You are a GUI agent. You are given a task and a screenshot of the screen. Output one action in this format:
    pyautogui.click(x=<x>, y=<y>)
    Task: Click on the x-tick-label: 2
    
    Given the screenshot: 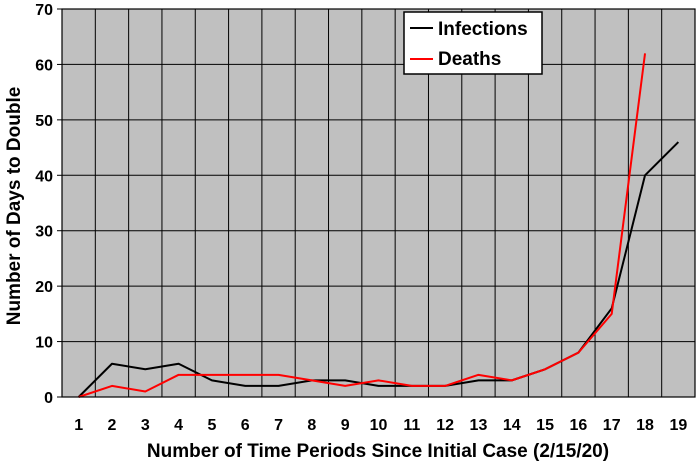 What is the action you would take?
    pyautogui.click(x=112, y=425)
    